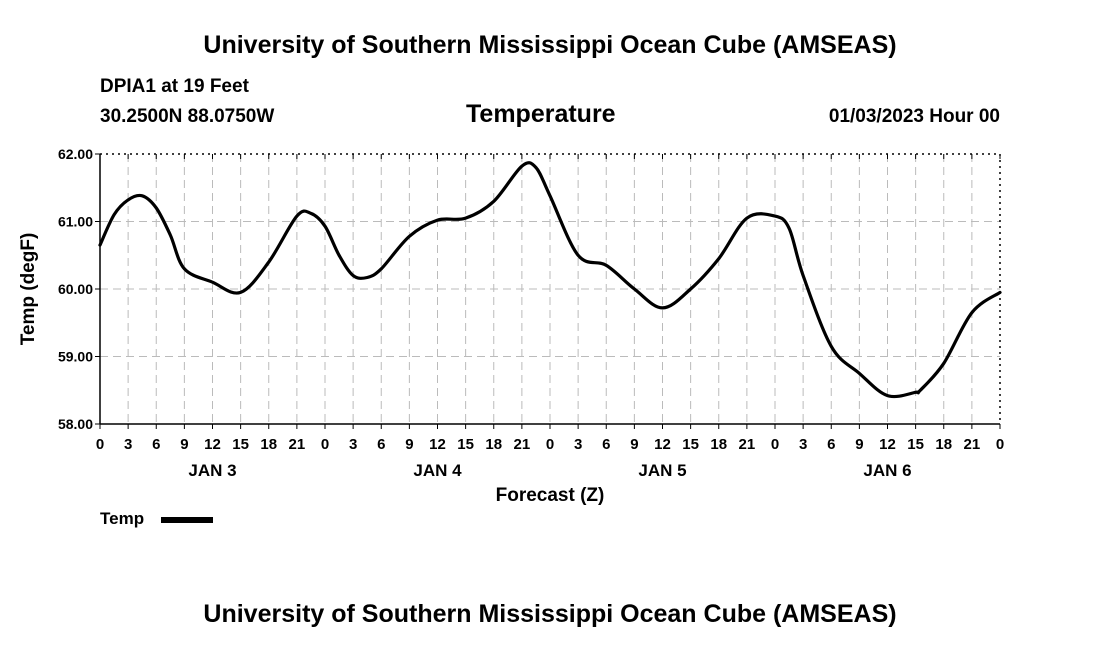 Image resolution: width=1100 pixels, height=650 pixels. I want to click on y-axis-title: Temp (degF), so click(28, 289).